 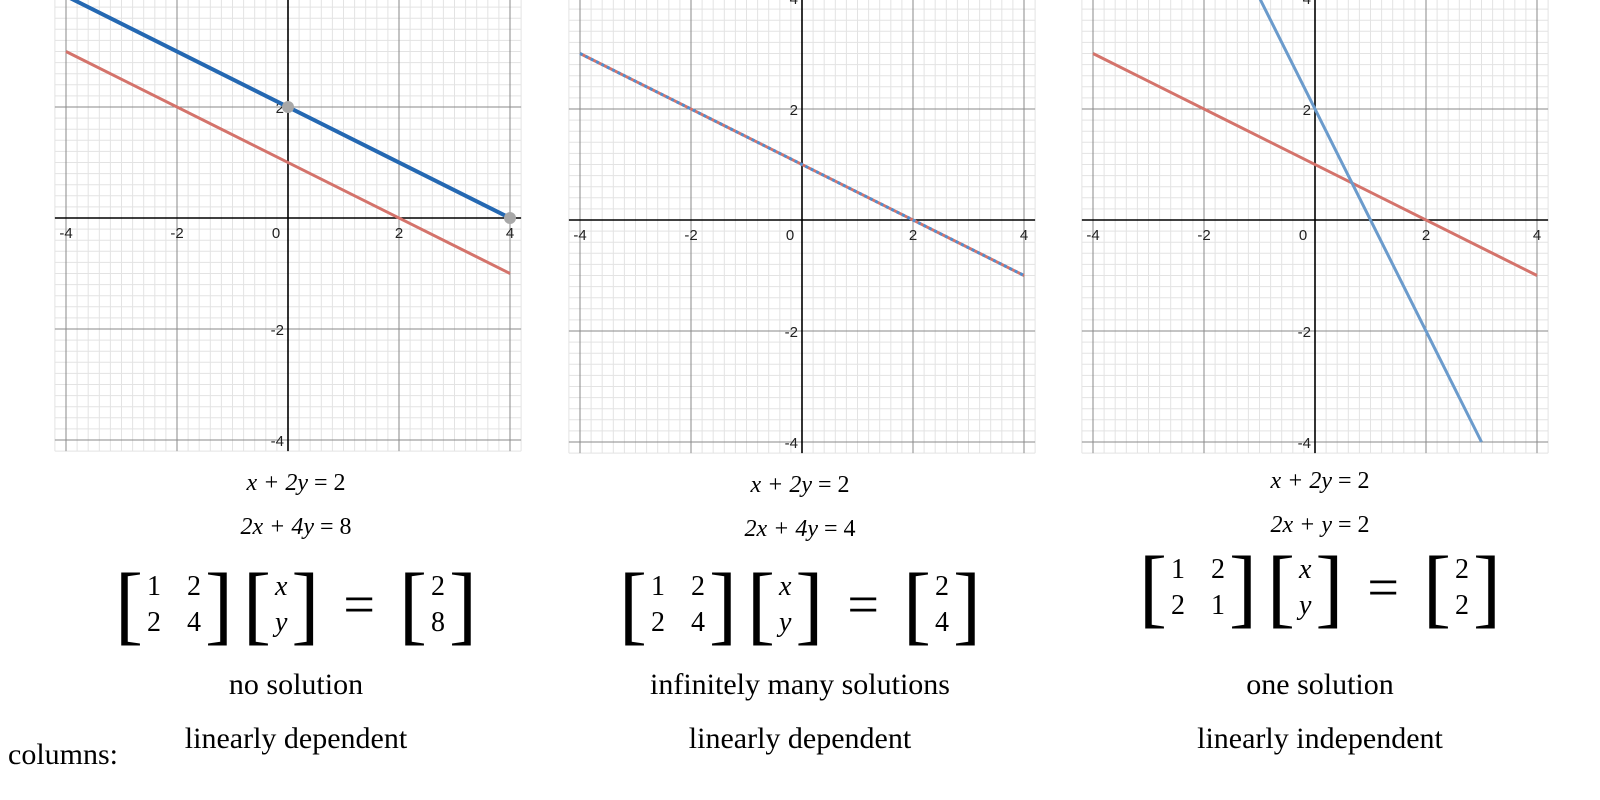 What do you see at coordinates (800, 684) in the screenshot?
I see `solution-label: infinitely many solutions` at bounding box center [800, 684].